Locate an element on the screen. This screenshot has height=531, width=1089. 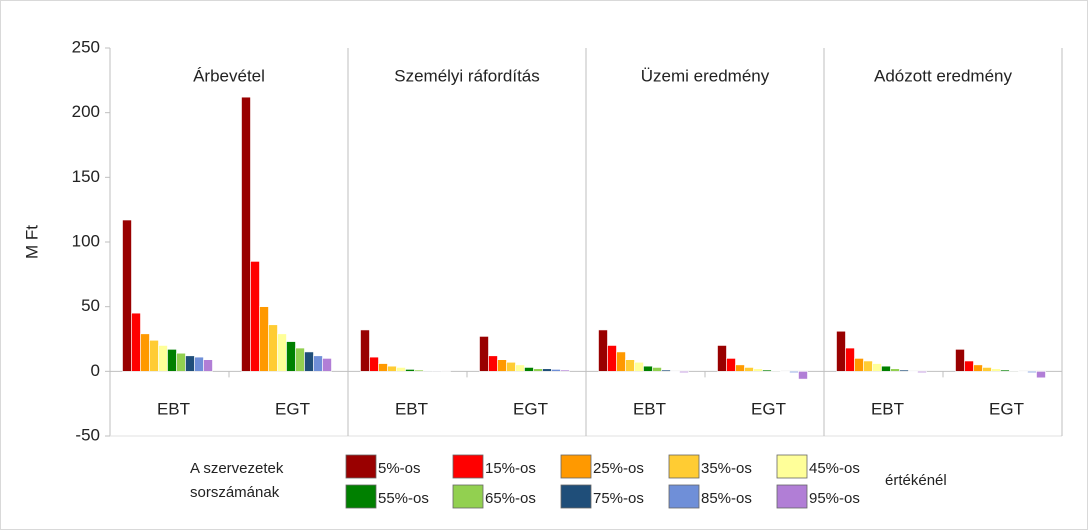
legend-label: 75%-os is located at coordinates (618, 498).